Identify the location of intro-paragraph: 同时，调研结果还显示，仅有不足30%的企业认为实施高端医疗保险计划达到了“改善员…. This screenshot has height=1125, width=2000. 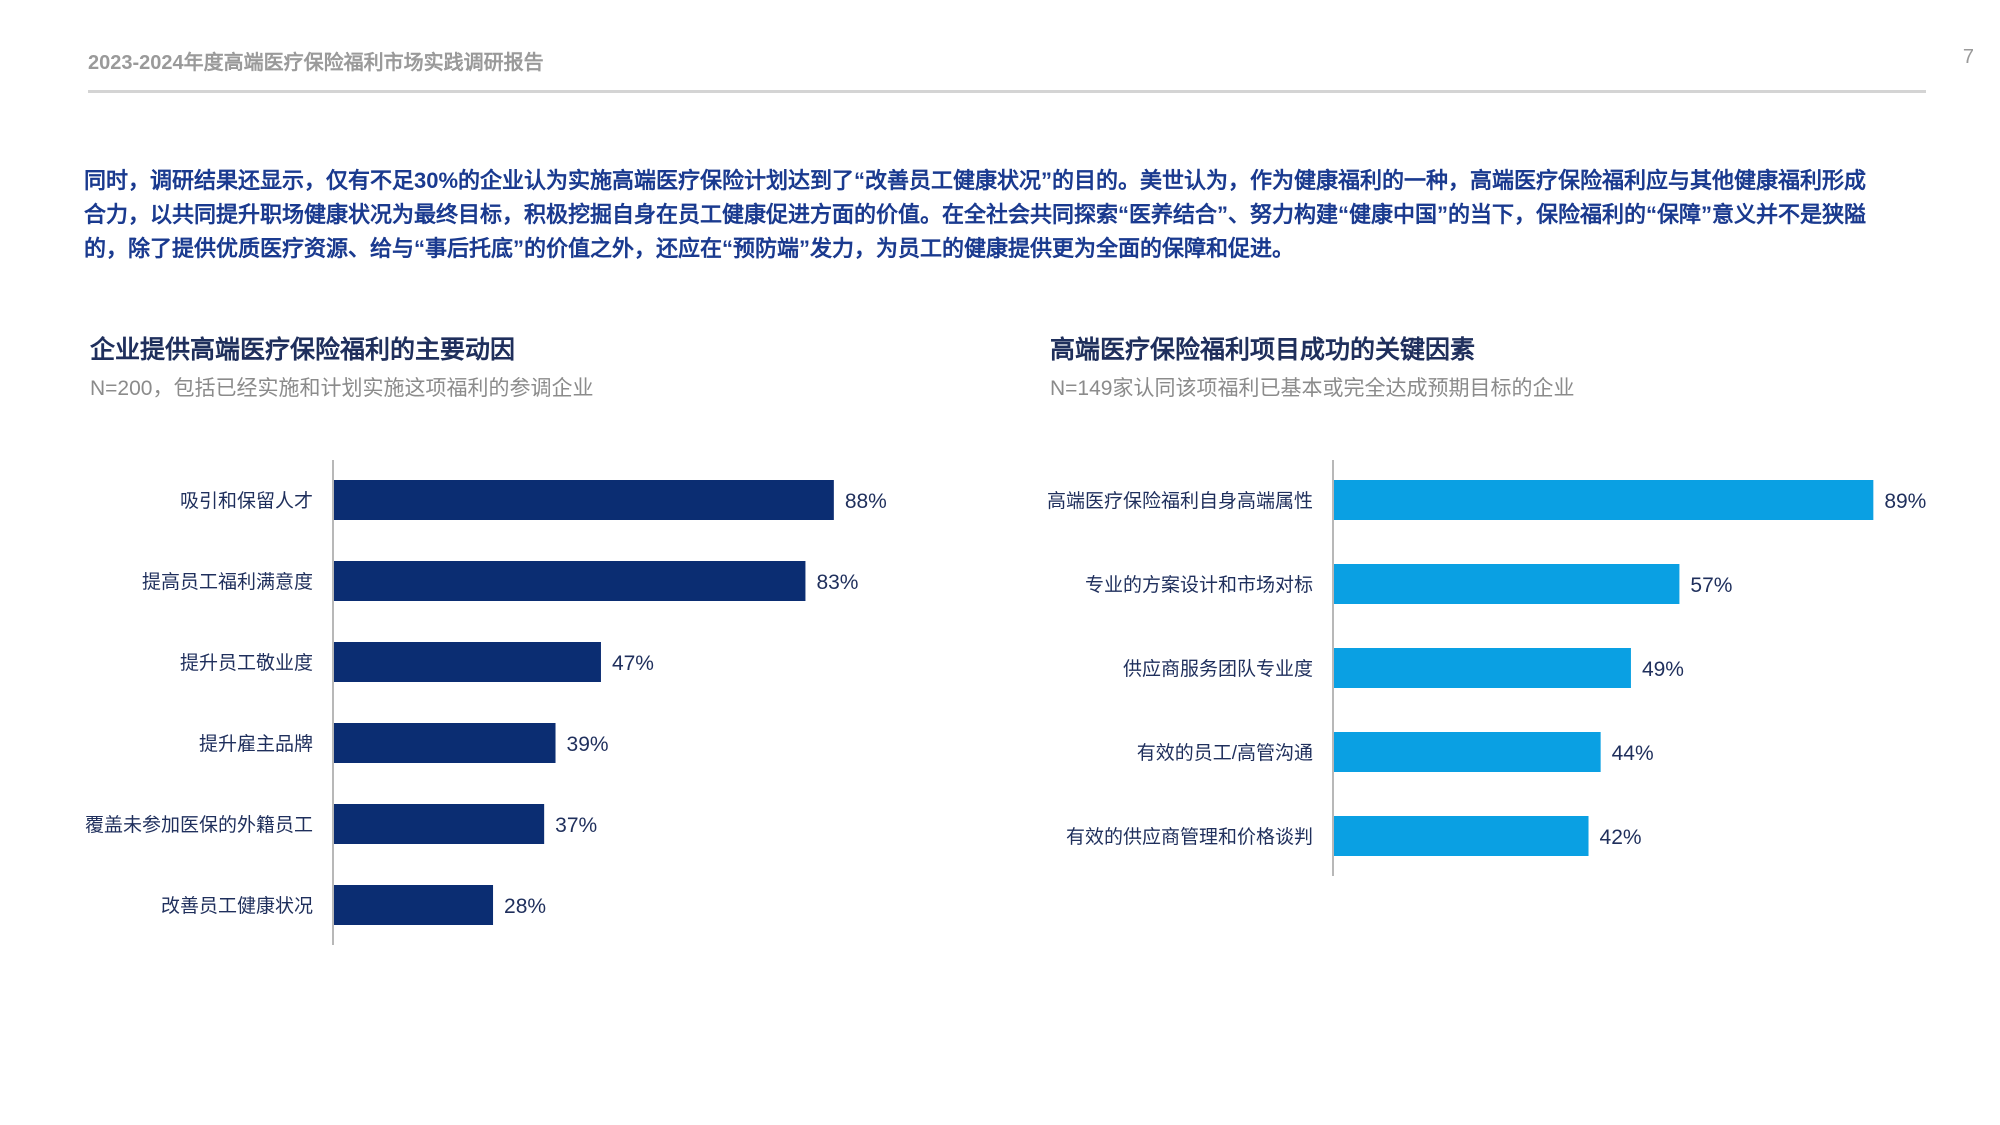
(975, 214).